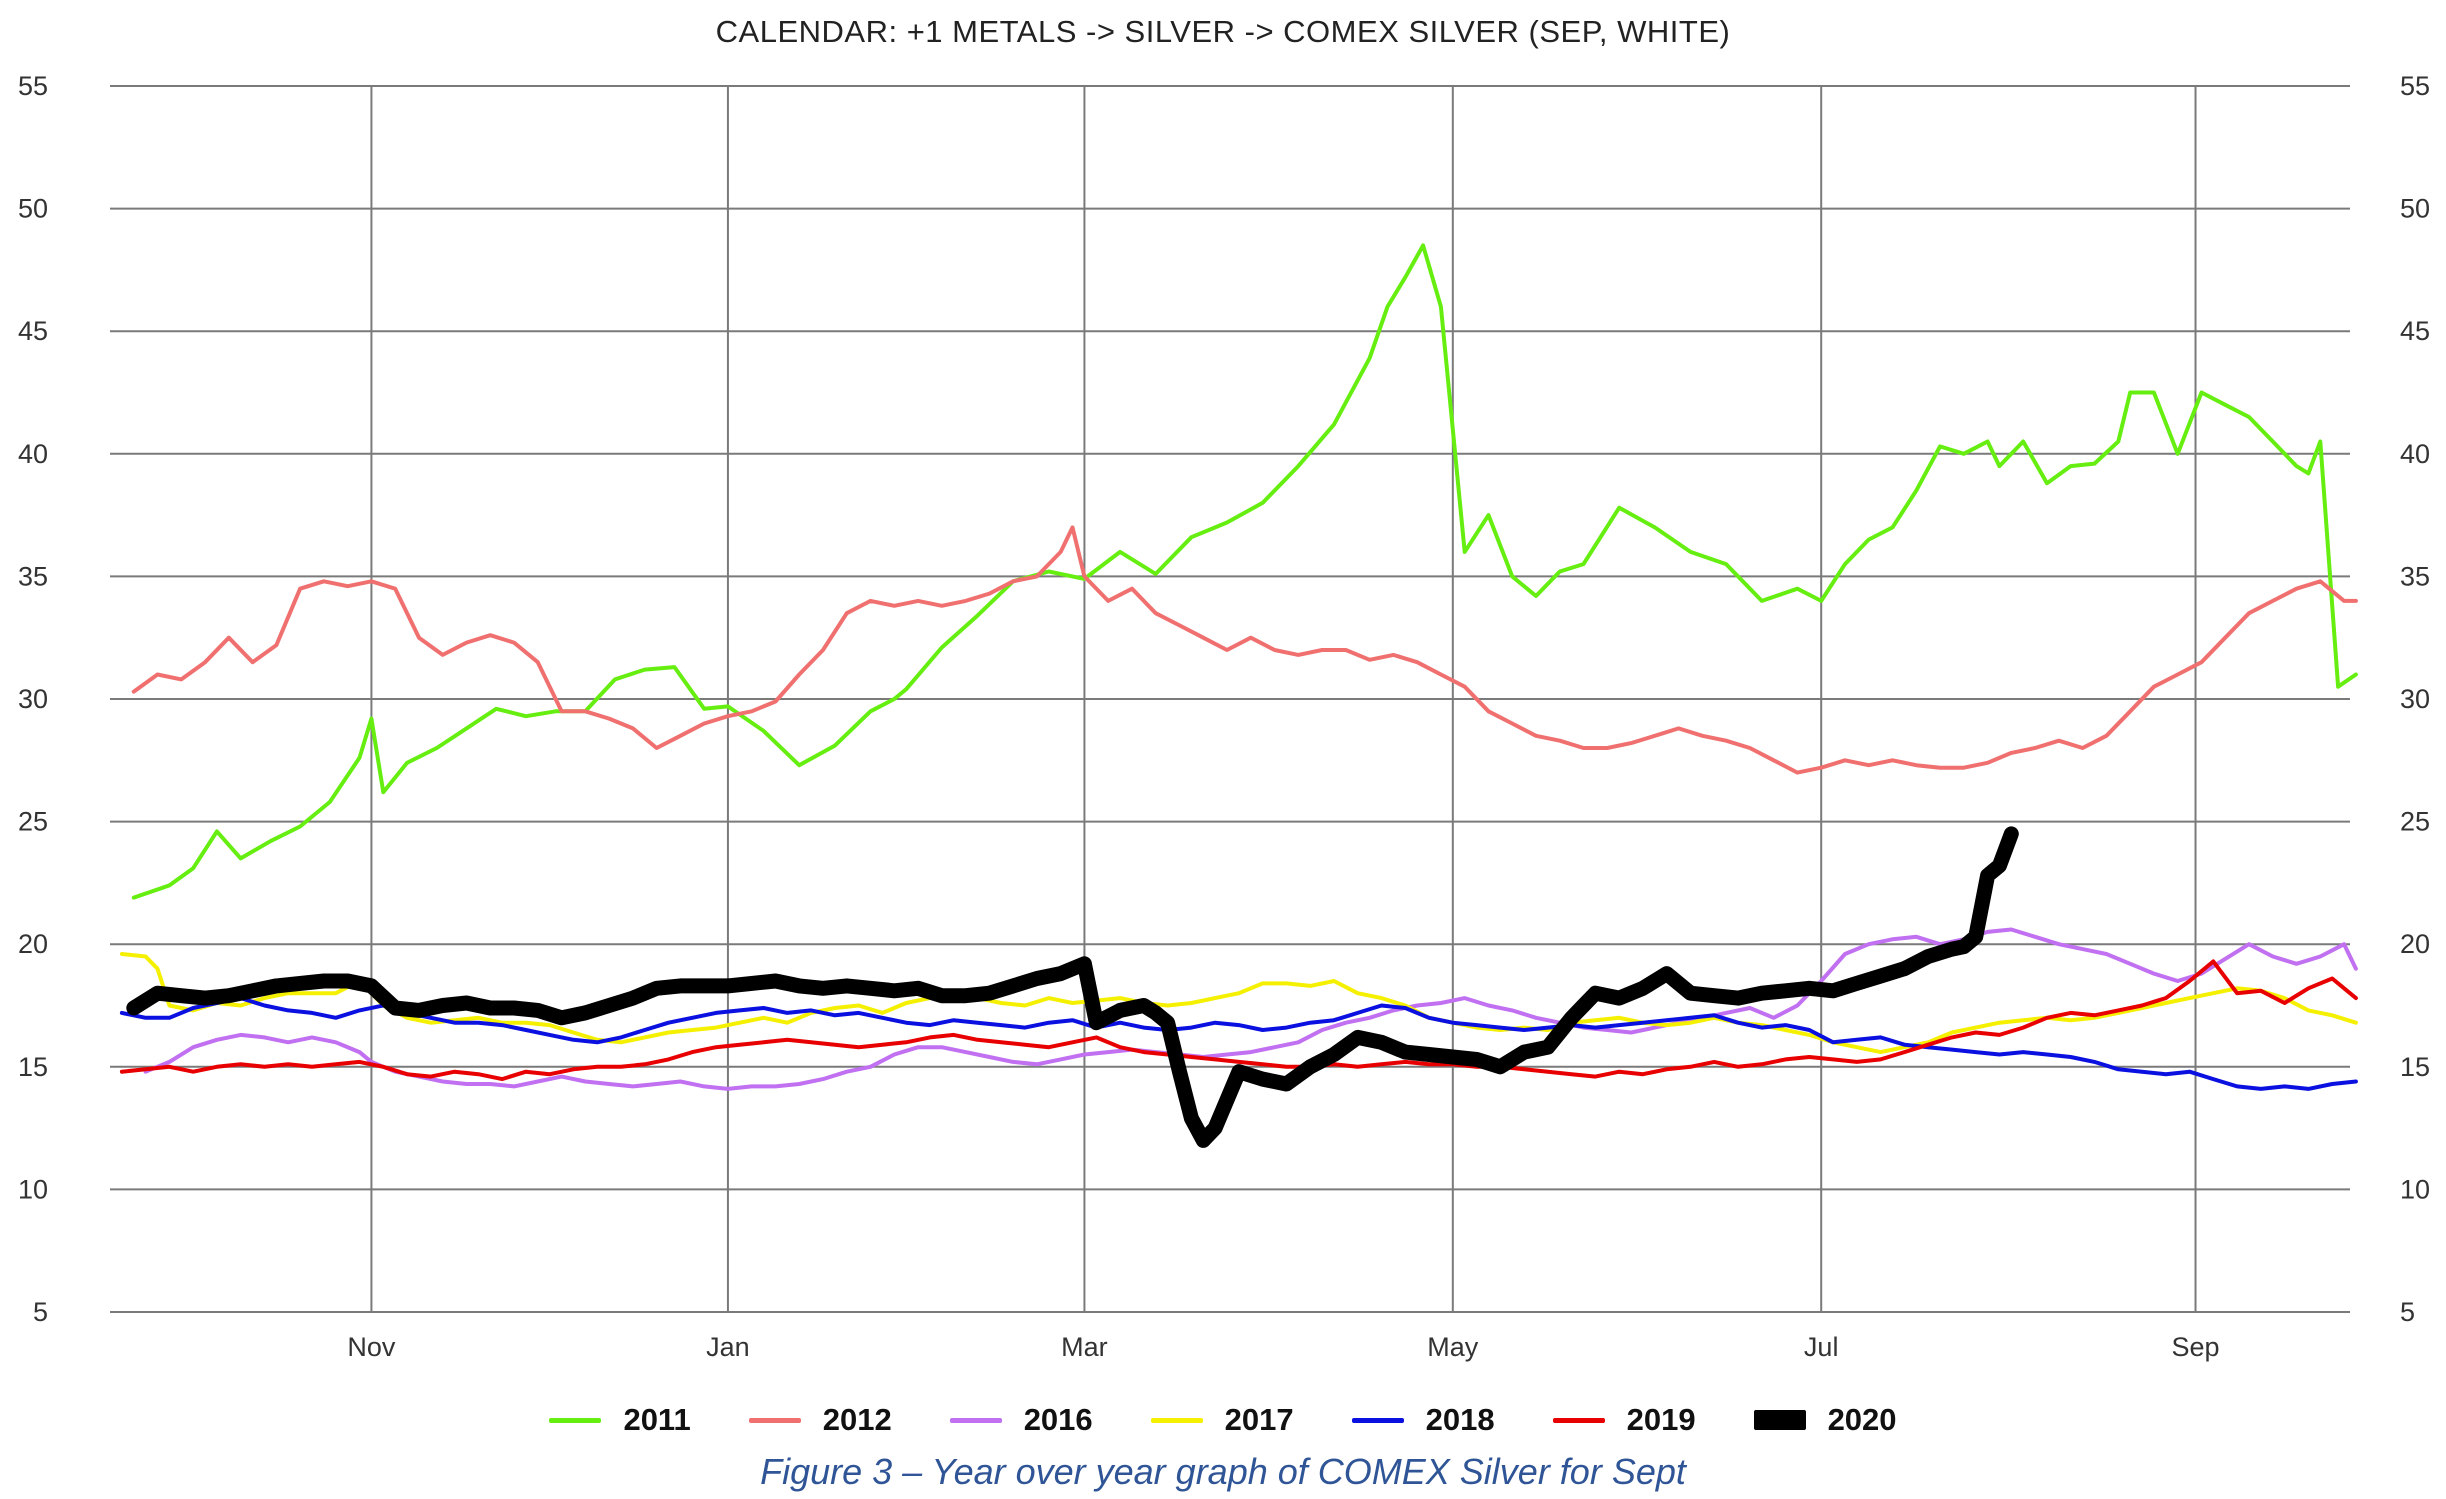 The height and width of the screenshot is (1499, 2446). Describe the element at coordinates (33, 86) in the screenshot. I see `y-tick-label-left: 55` at that location.